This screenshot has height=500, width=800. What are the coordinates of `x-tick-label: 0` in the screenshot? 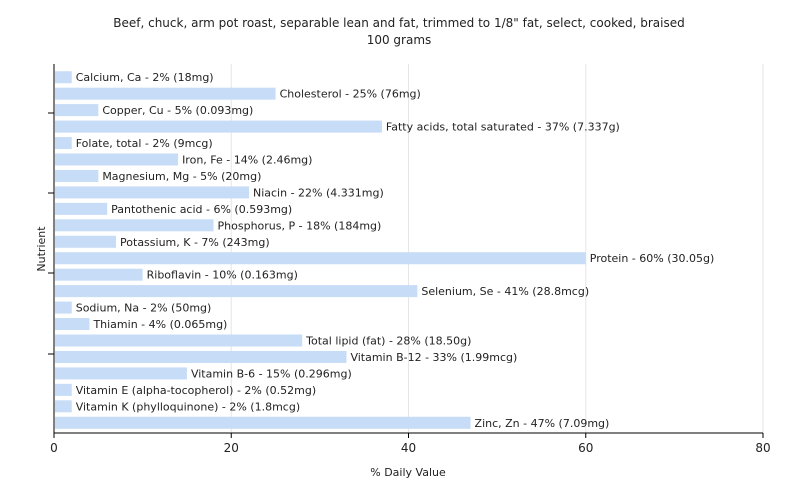 It's located at (54, 448).